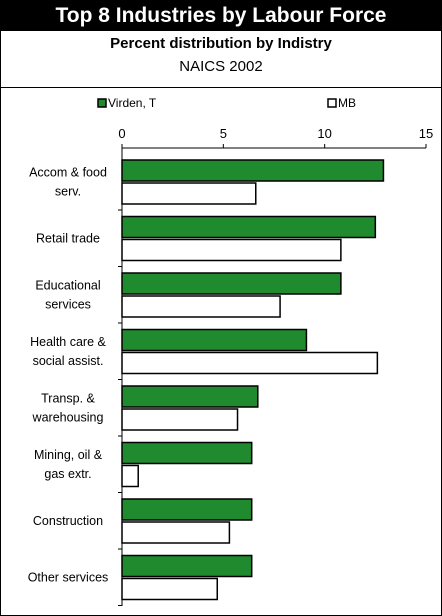 The width and height of the screenshot is (442, 616). I want to click on category-label: Construction, so click(68, 521).